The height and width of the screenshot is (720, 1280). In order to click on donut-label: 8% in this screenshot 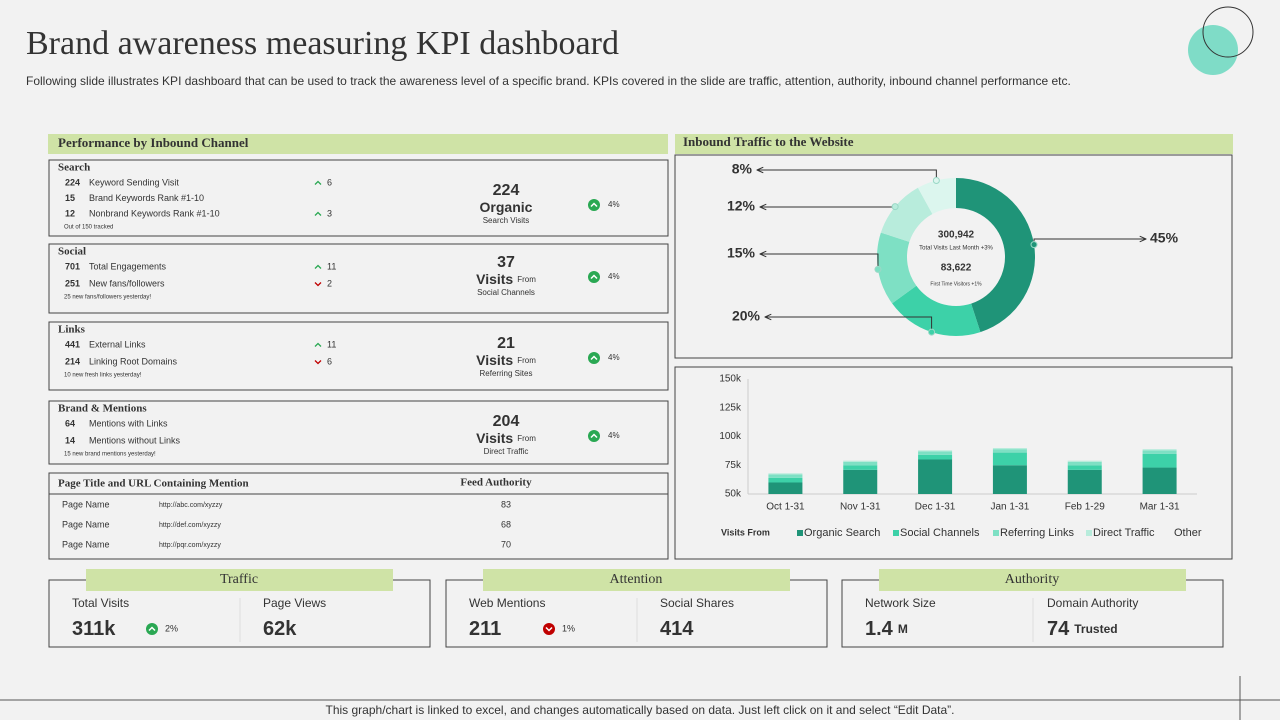, I will do `click(742, 169)`.